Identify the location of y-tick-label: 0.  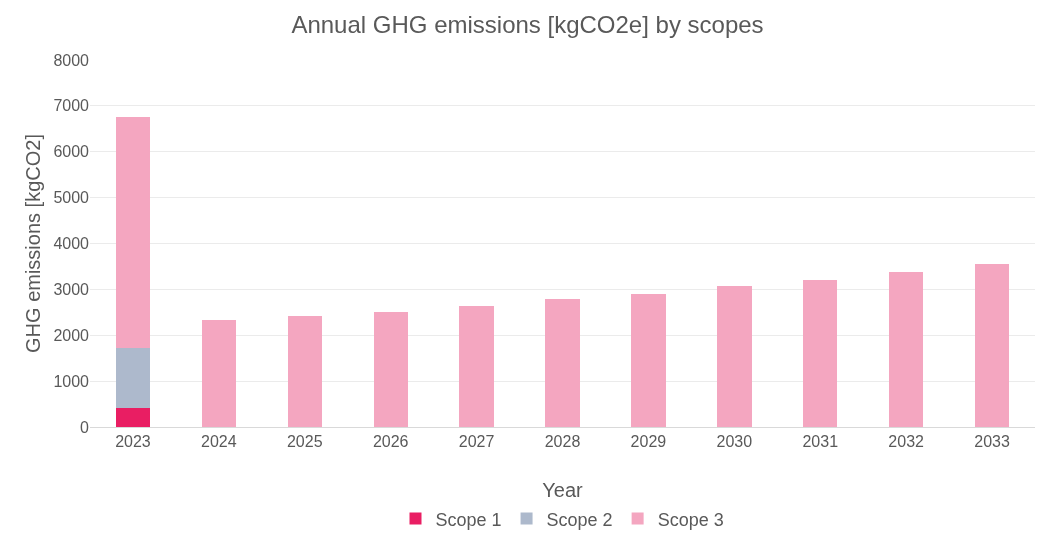
(85, 427).